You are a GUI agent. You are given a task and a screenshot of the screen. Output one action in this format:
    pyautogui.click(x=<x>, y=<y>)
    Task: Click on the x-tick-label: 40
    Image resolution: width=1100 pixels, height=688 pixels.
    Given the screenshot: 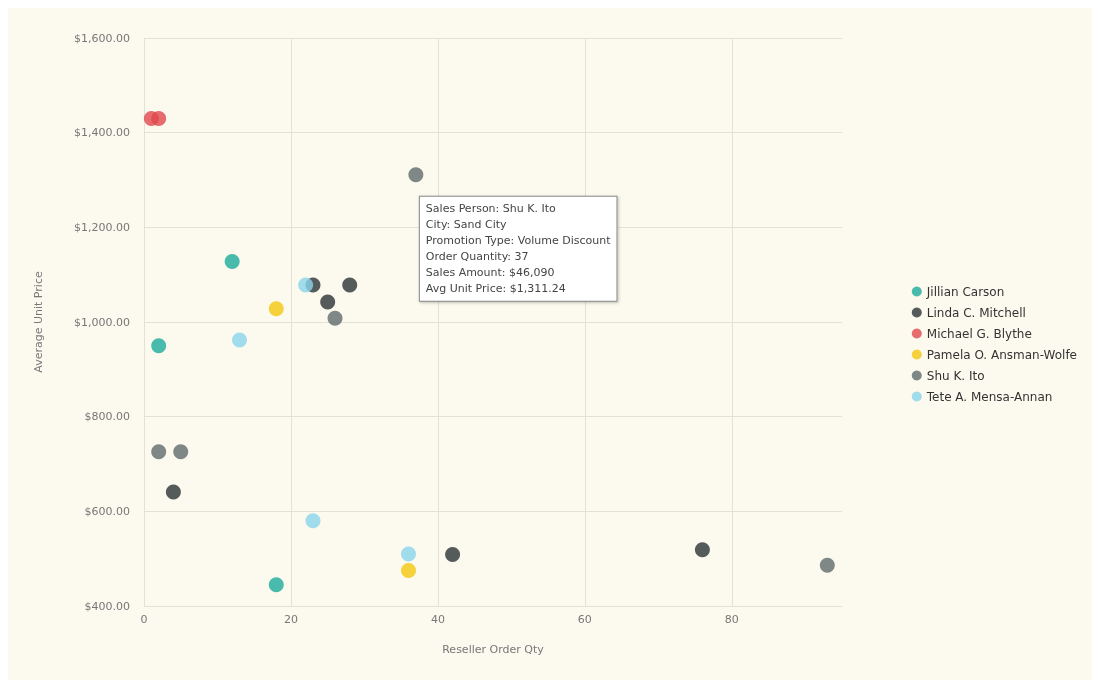 What is the action you would take?
    pyautogui.click(x=437, y=619)
    